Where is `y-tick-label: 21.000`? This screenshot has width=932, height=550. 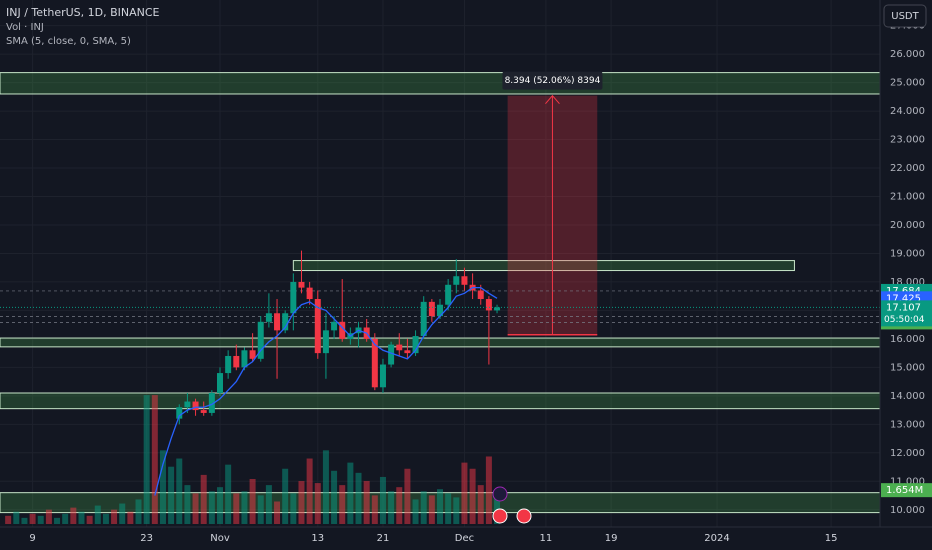
y-tick-label: 21.000 is located at coordinates (907, 197).